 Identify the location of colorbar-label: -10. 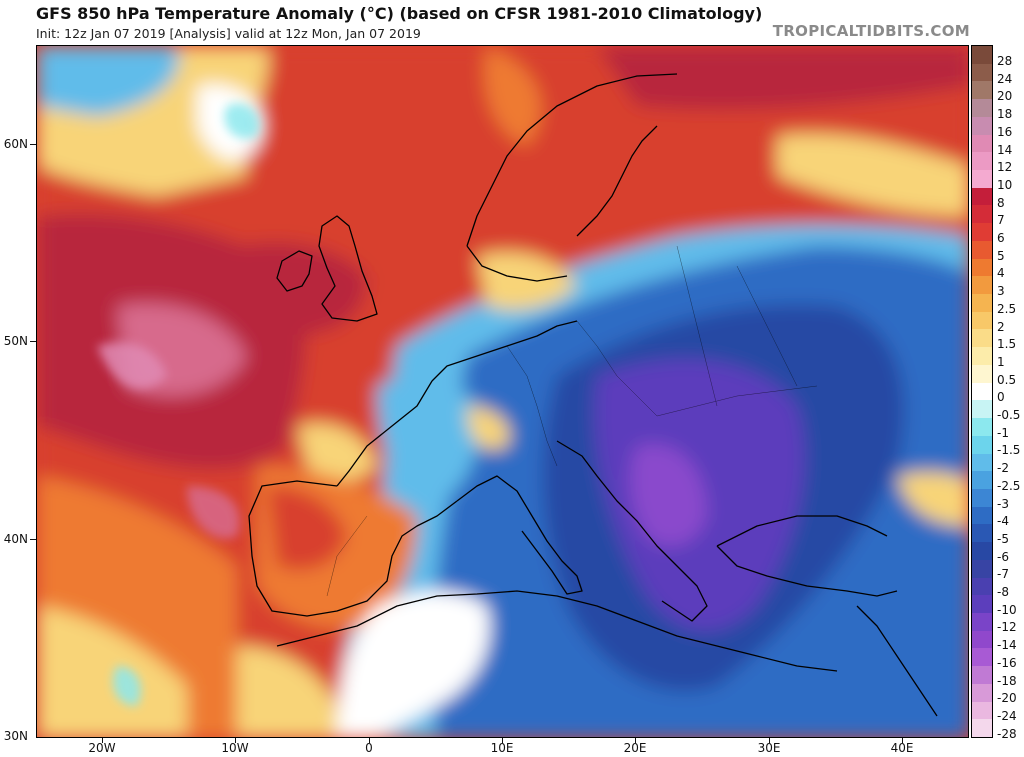
(1007, 609).